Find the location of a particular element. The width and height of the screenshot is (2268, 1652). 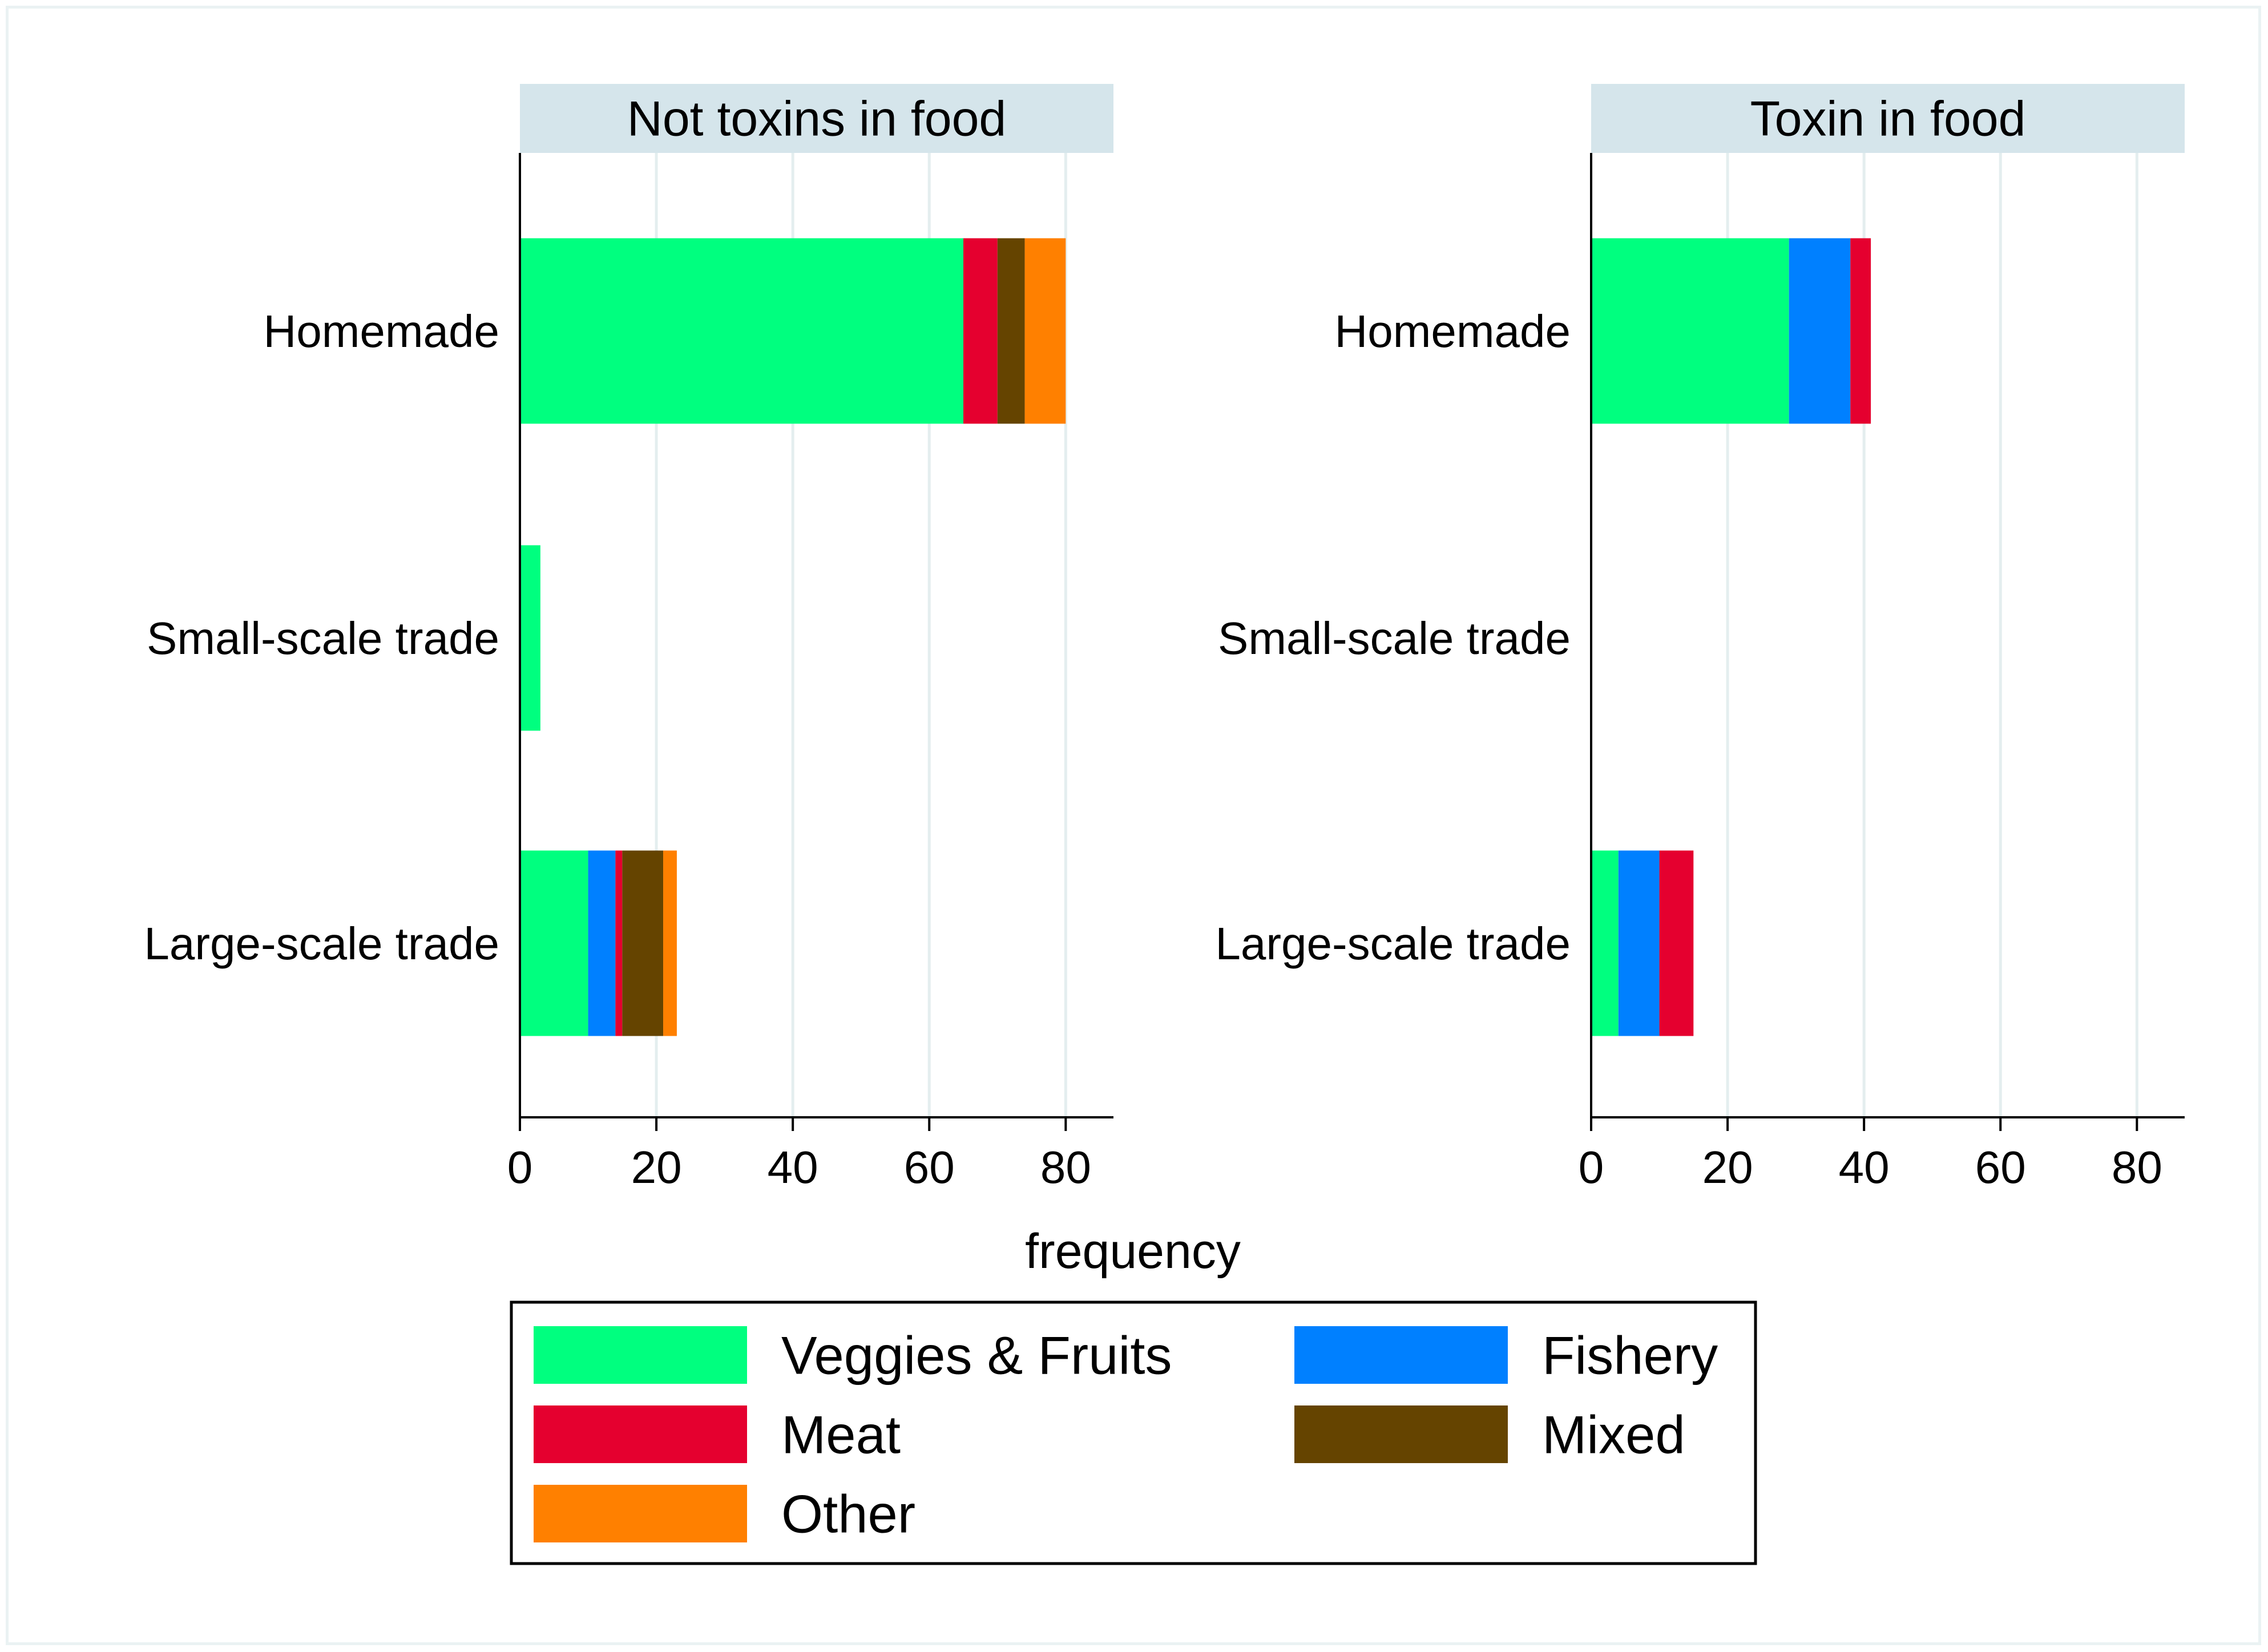

panel-2-title: Toxin in food is located at coordinates (1888, 119).